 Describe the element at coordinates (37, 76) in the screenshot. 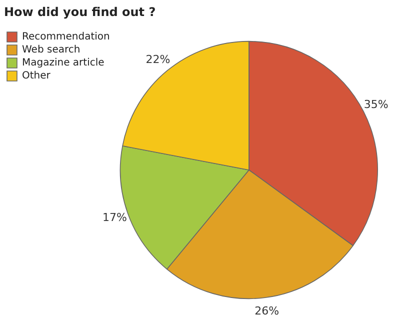

I see `legend-label: Other` at that location.